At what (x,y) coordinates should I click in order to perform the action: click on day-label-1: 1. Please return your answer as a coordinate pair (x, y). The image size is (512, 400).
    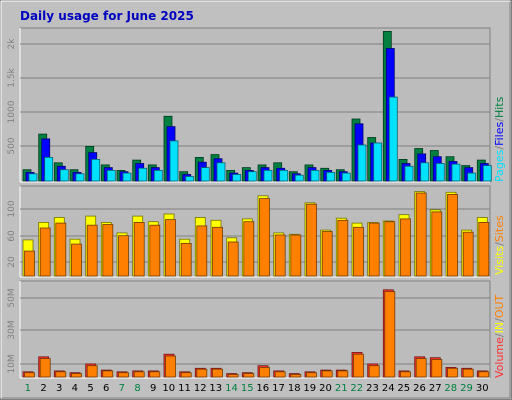
    Looking at the image, I should click on (28, 388).